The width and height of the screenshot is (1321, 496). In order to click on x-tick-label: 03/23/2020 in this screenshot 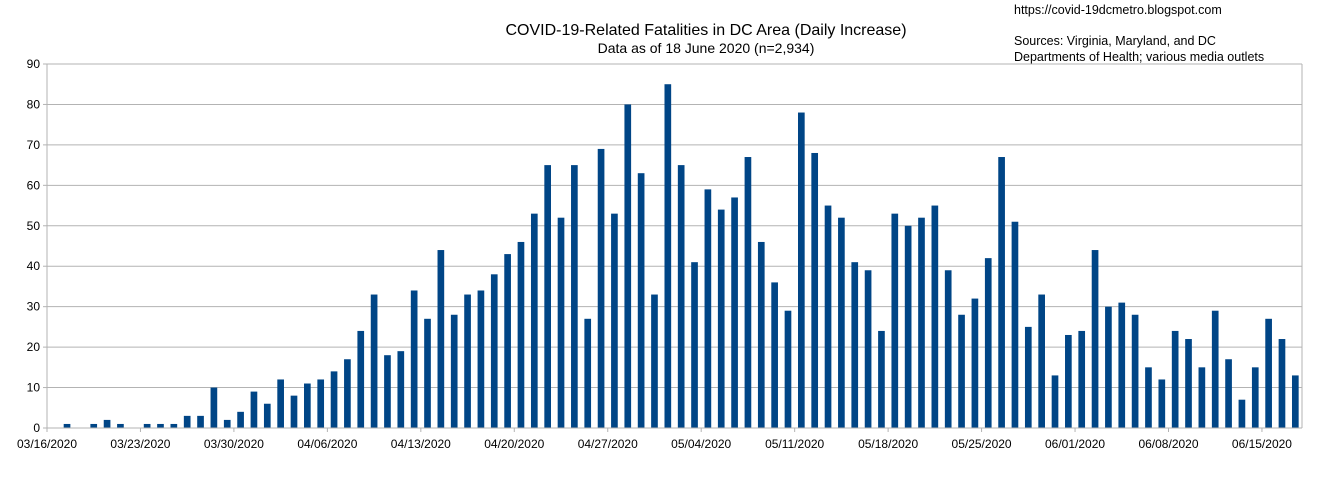, I will do `click(140, 444)`.